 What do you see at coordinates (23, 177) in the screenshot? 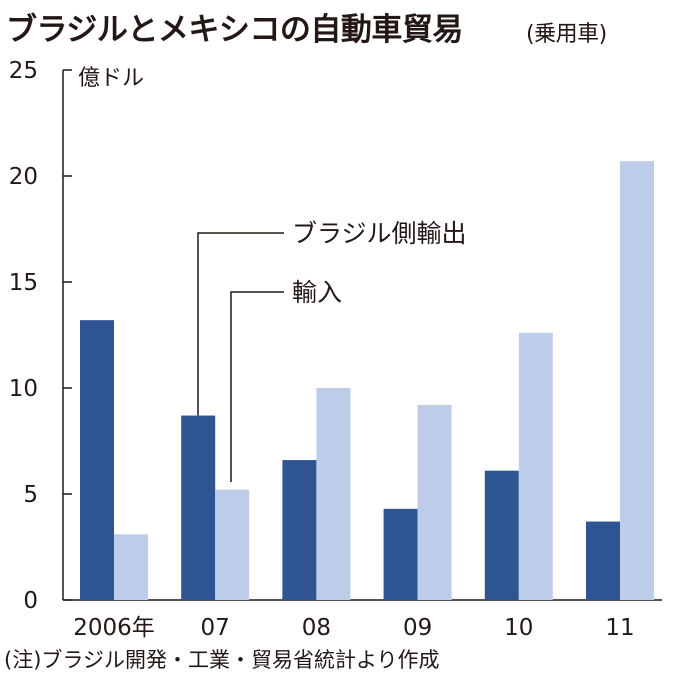
I see `y-tick-label: 20` at bounding box center [23, 177].